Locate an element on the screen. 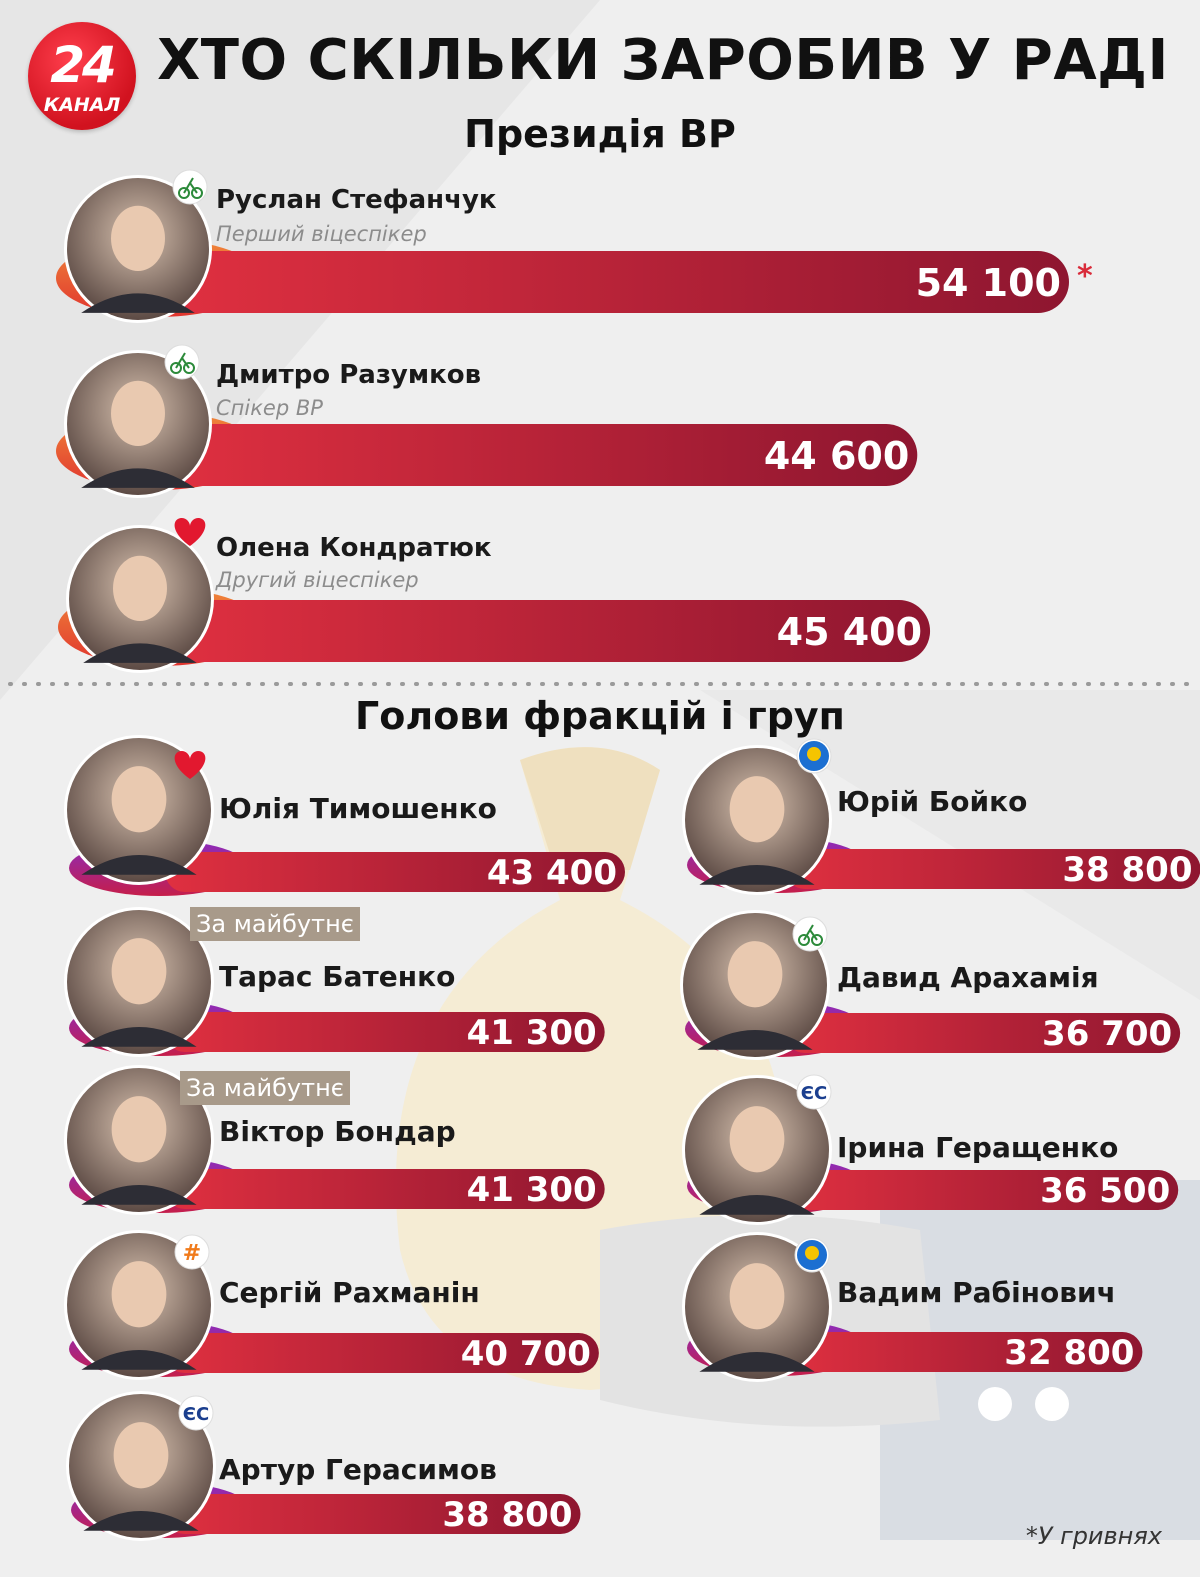 This screenshot has height=1577, width=1200. footnote-marker: * is located at coordinates (1085, 276).